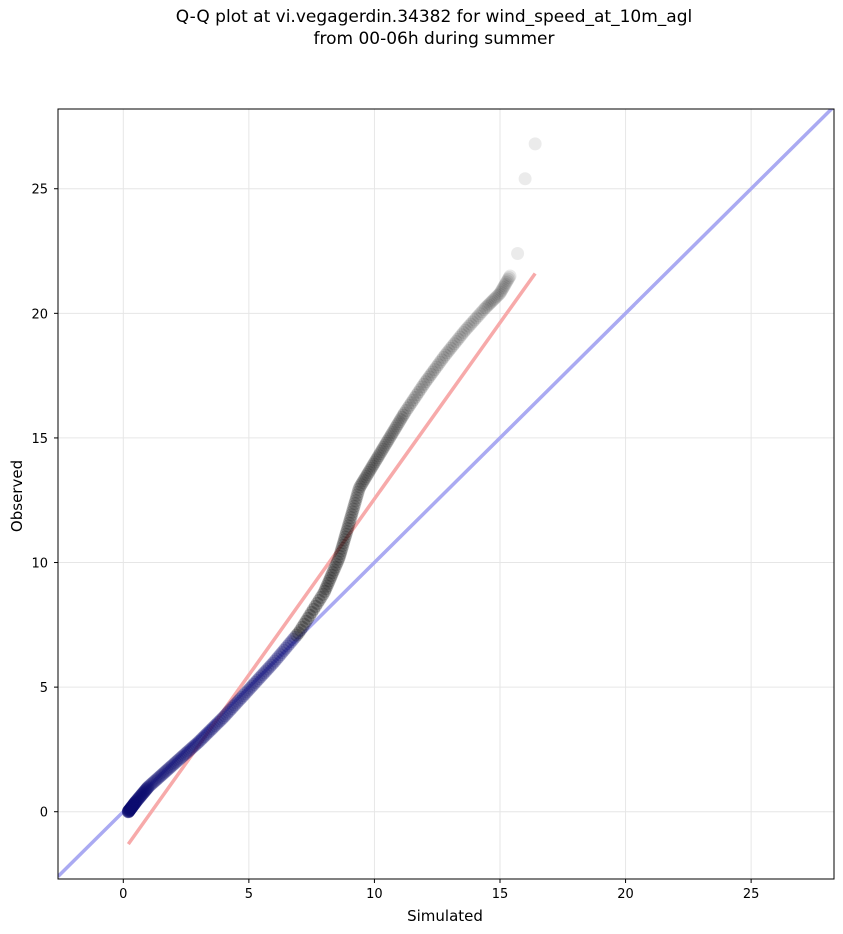 Image resolution: width=843 pixels, height=934 pixels. What do you see at coordinates (625, 894) in the screenshot?
I see `x-tick-label: 20` at bounding box center [625, 894].